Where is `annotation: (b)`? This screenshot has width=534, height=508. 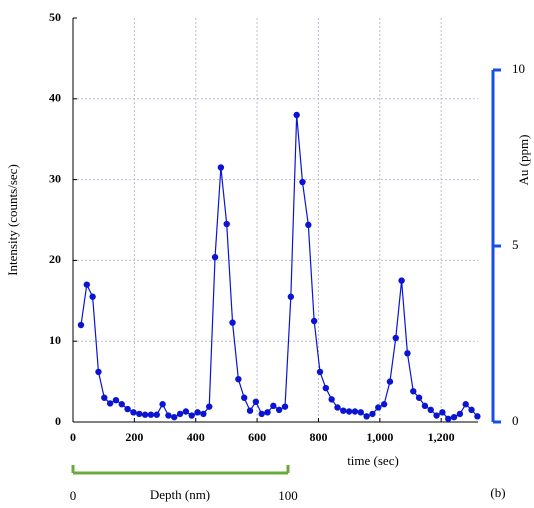 annotation: (b) is located at coordinates (497, 492).